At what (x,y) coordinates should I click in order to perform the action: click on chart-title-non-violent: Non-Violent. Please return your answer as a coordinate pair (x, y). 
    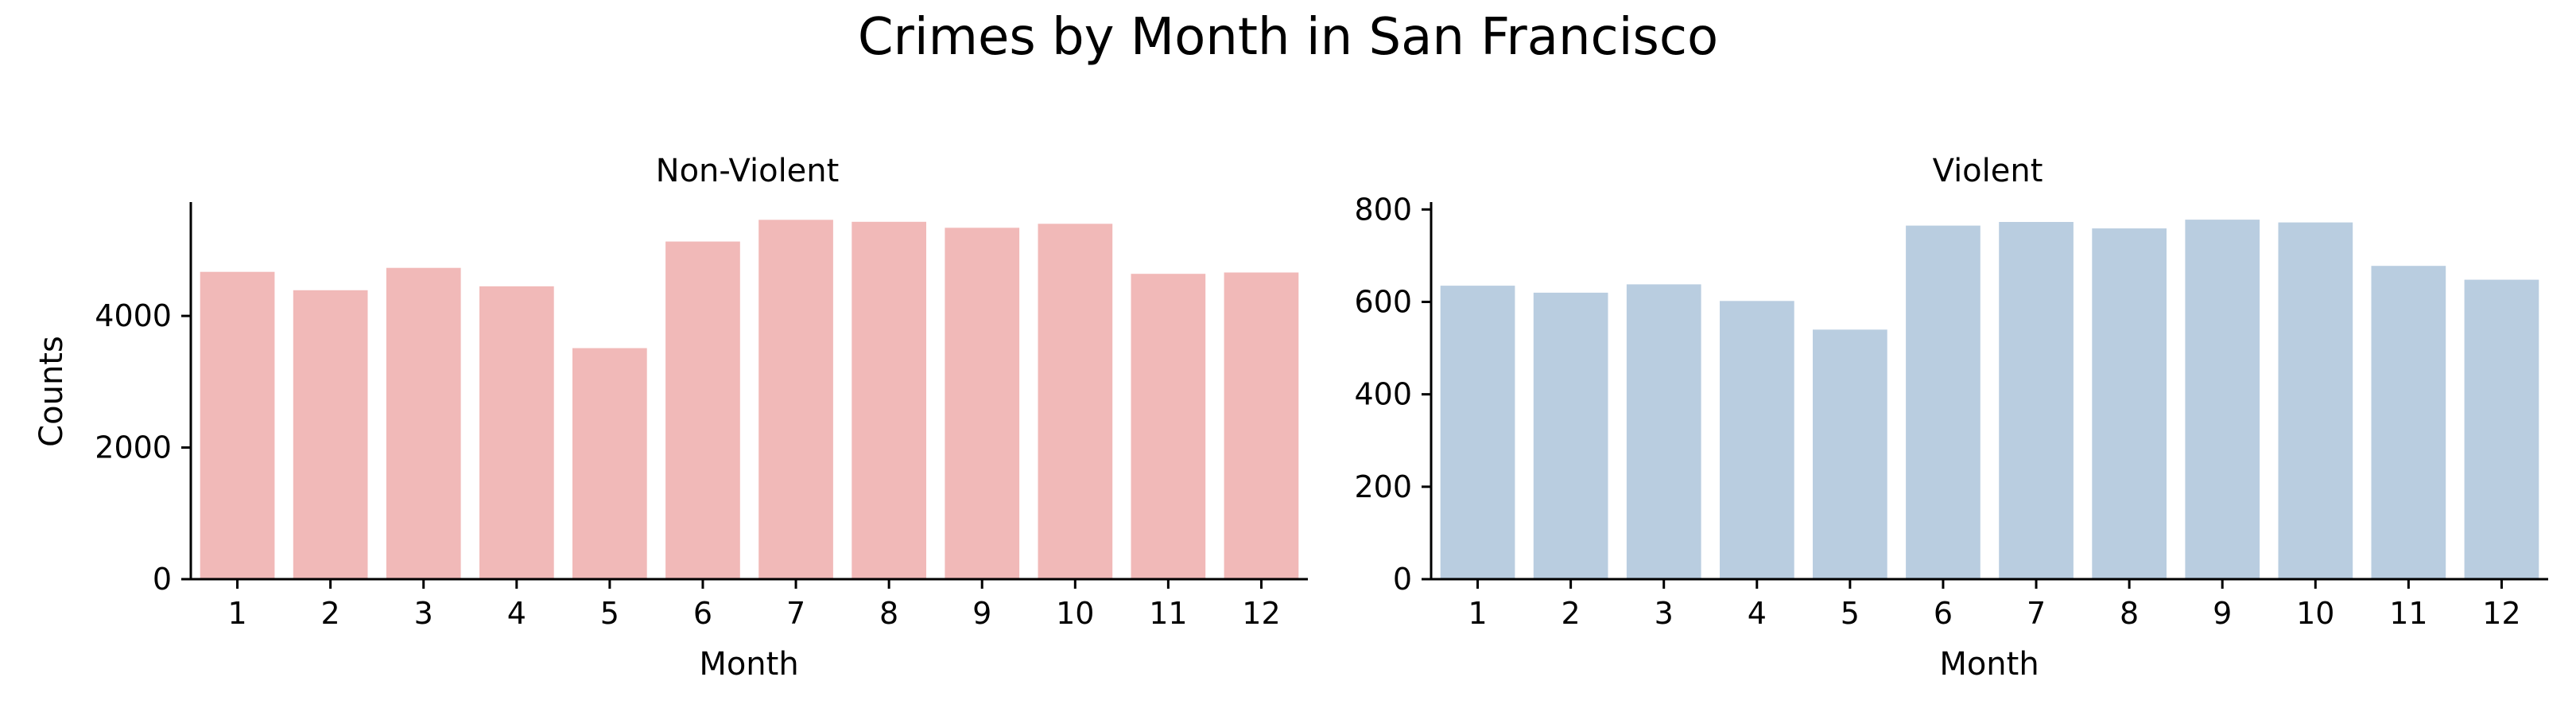
    Looking at the image, I should click on (748, 171).